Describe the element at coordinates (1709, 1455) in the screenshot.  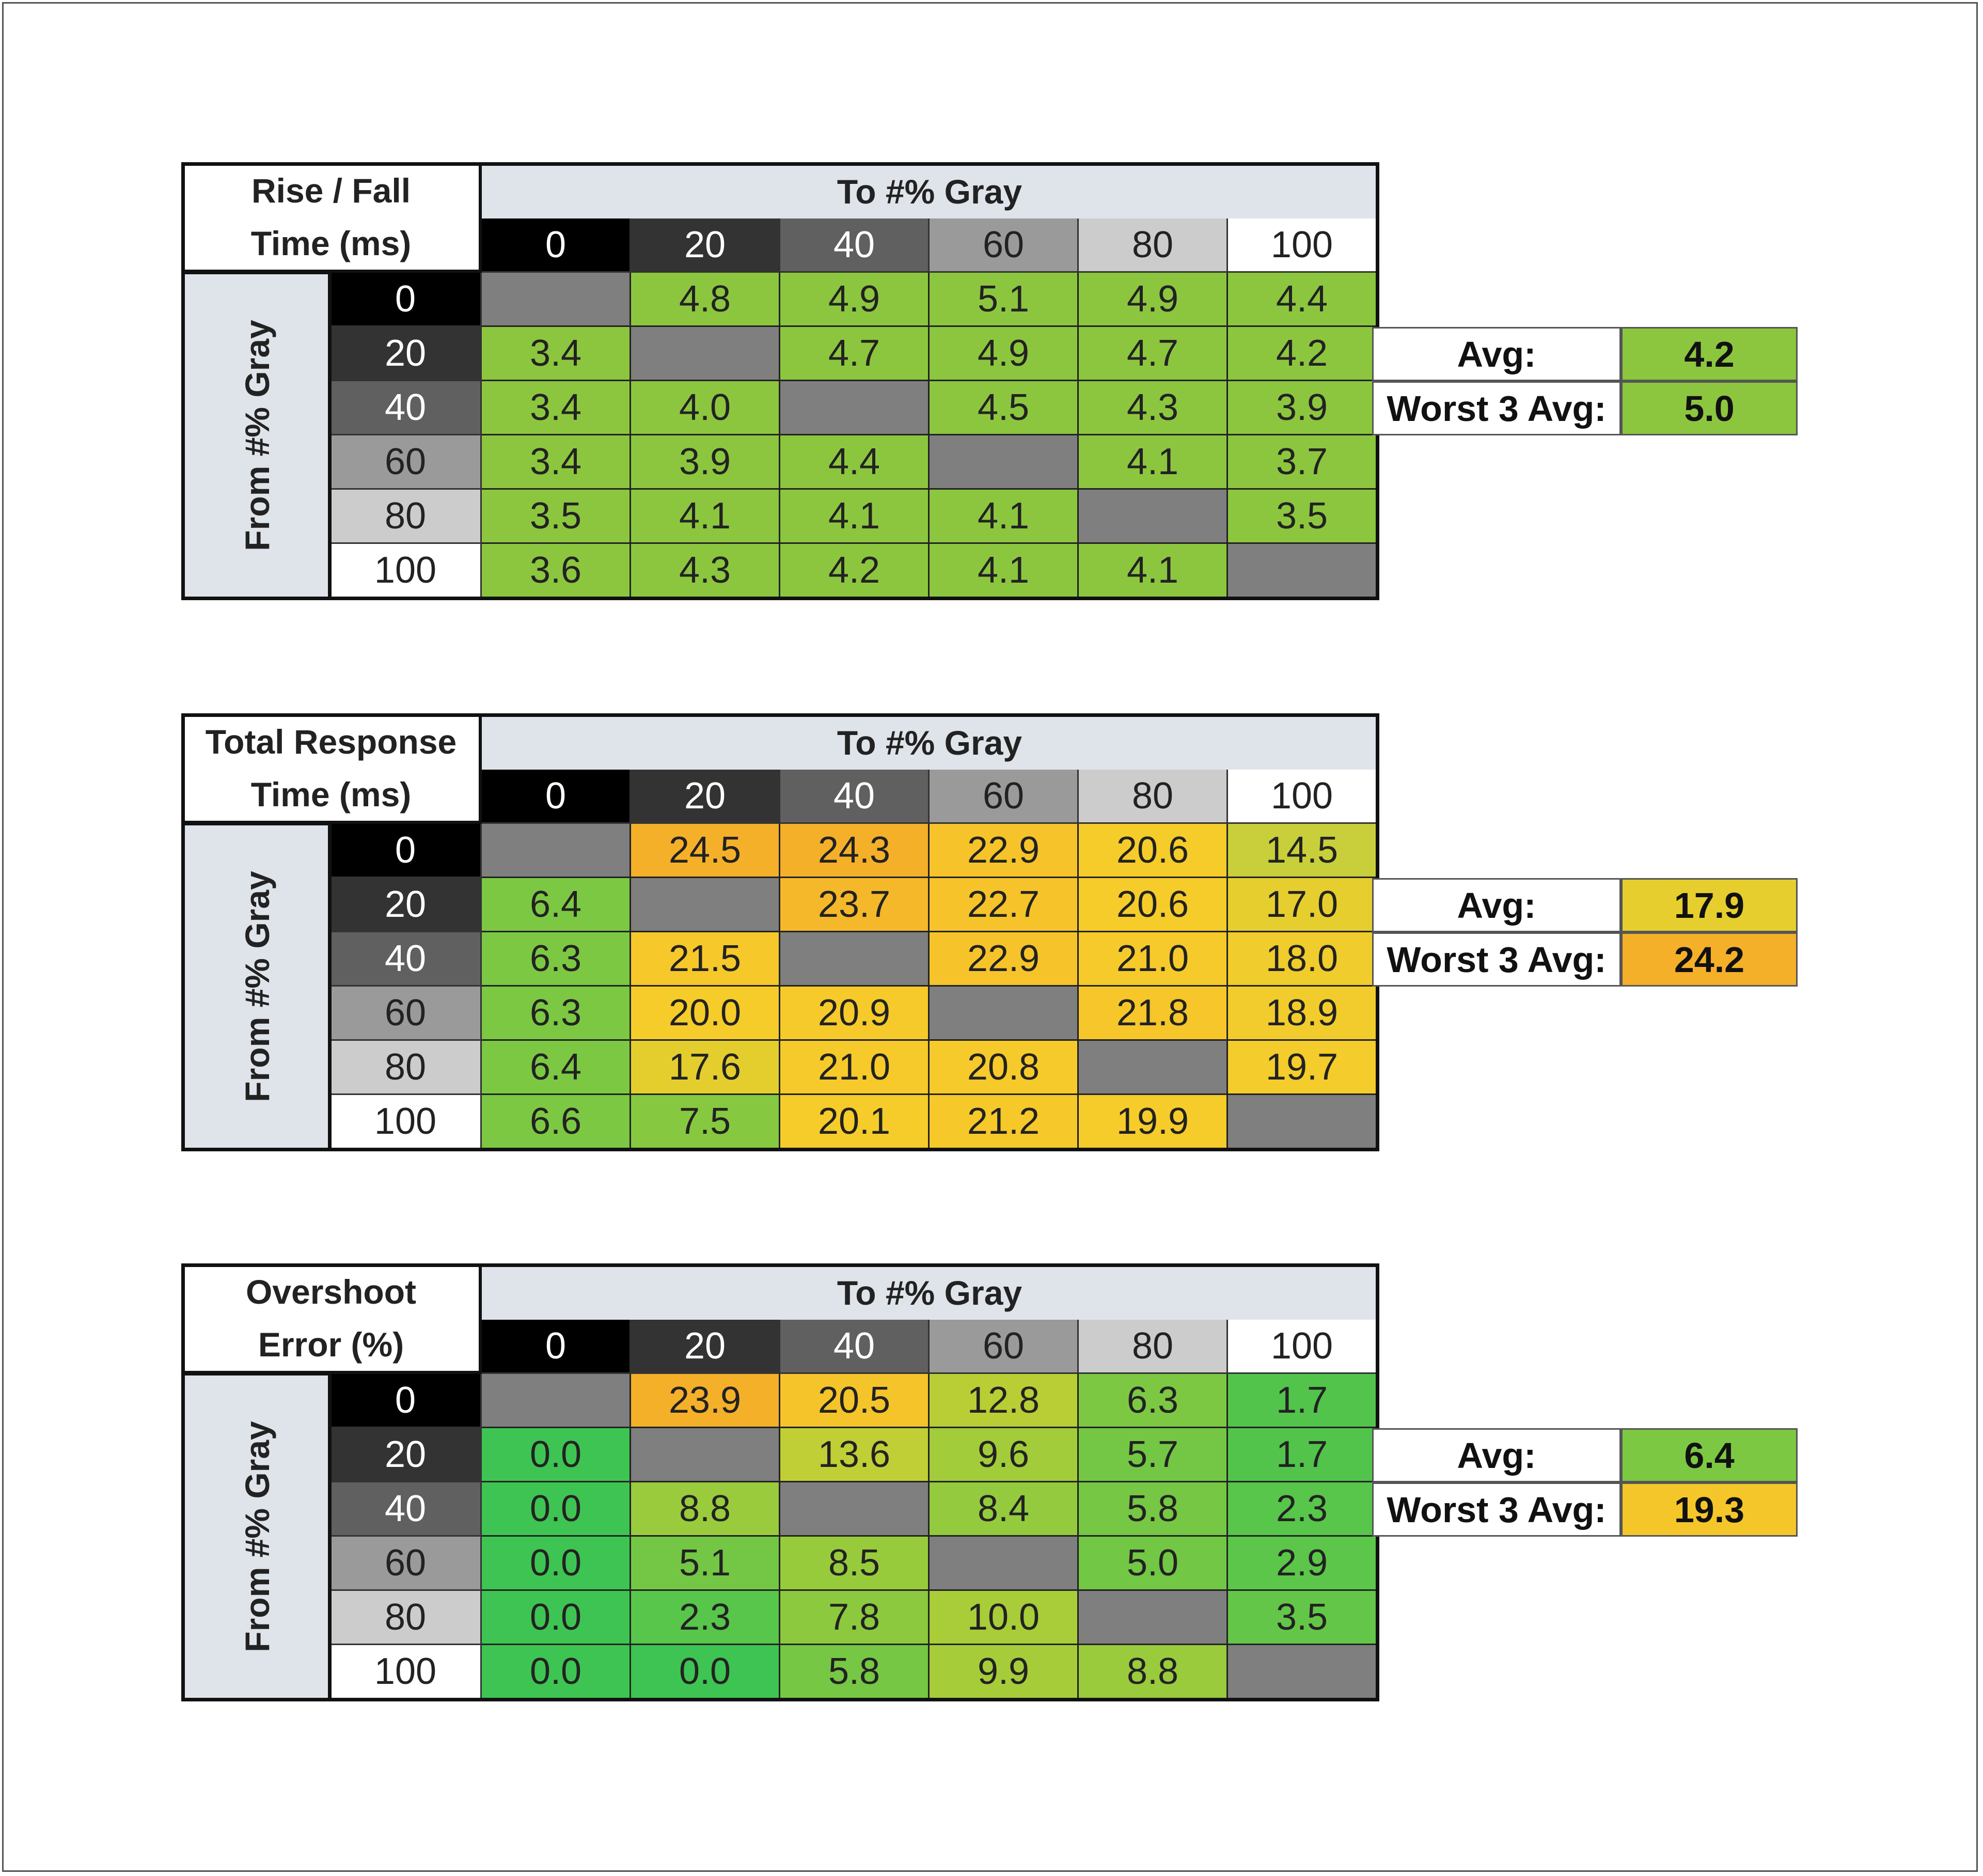
I see `avg-value: 6.4` at that location.